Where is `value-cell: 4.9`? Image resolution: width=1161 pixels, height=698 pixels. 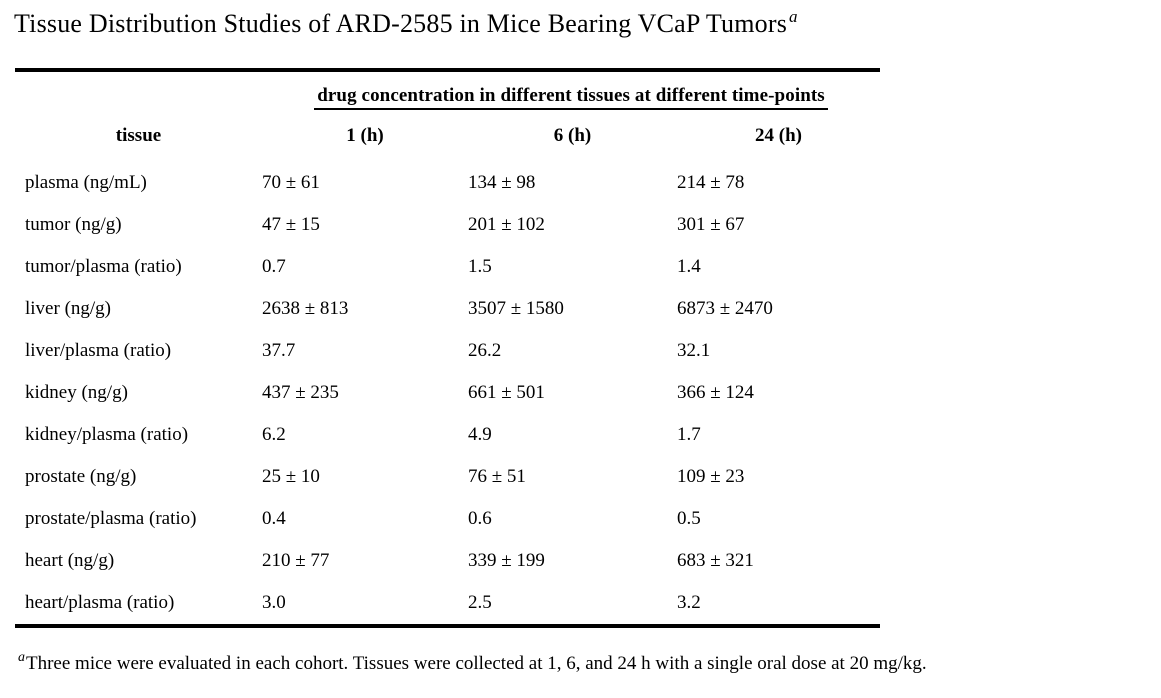
value-cell: 4.9 is located at coordinates (480, 434).